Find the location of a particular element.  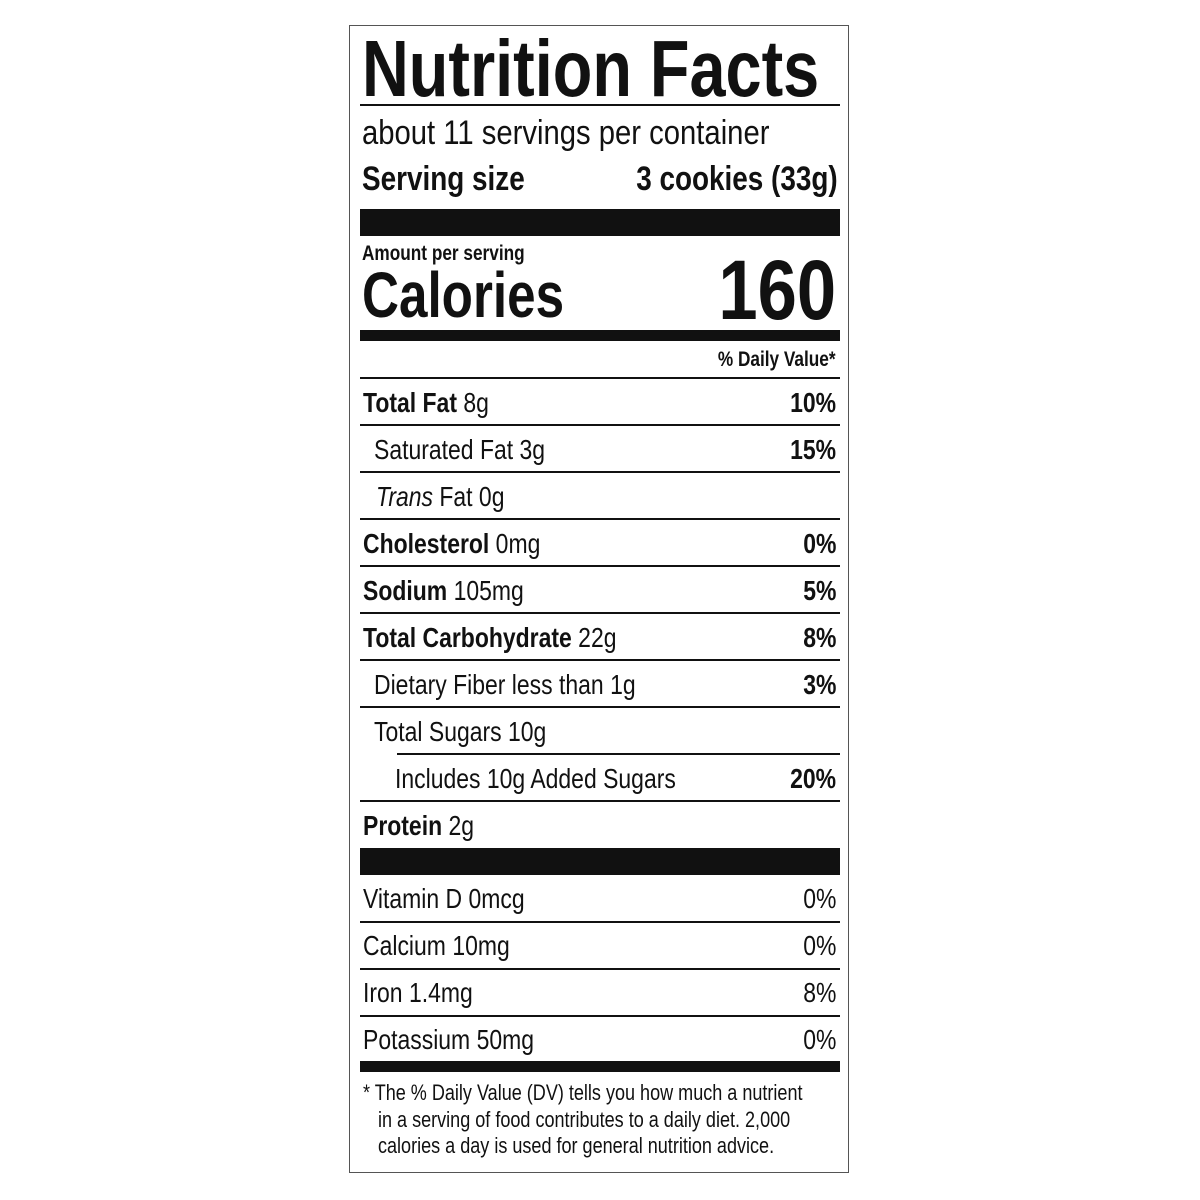

nutrient-row-total-fat: Total Fat 8g 10% is located at coordinates (600, 402).